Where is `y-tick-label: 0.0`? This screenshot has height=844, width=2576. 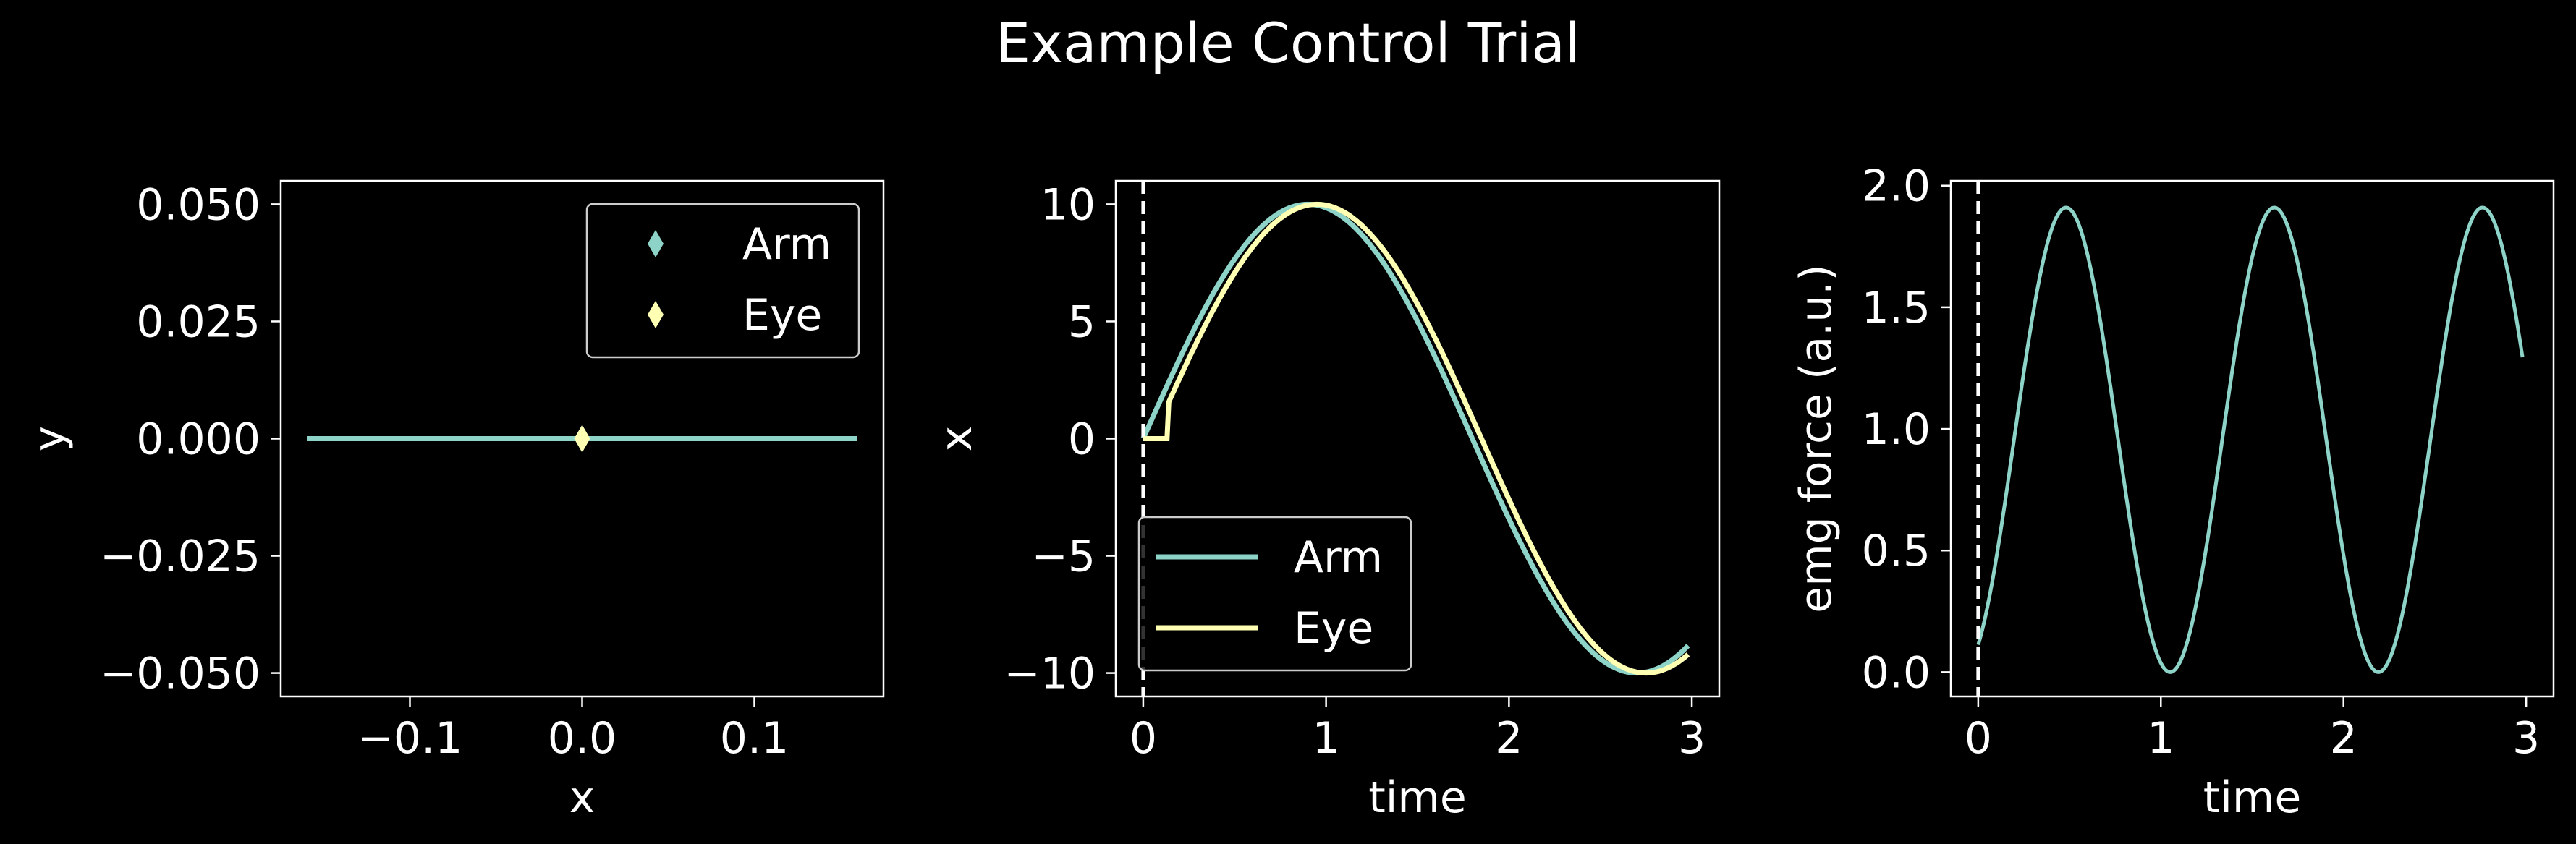
y-tick-label: 0.0 is located at coordinates (1896, 672).